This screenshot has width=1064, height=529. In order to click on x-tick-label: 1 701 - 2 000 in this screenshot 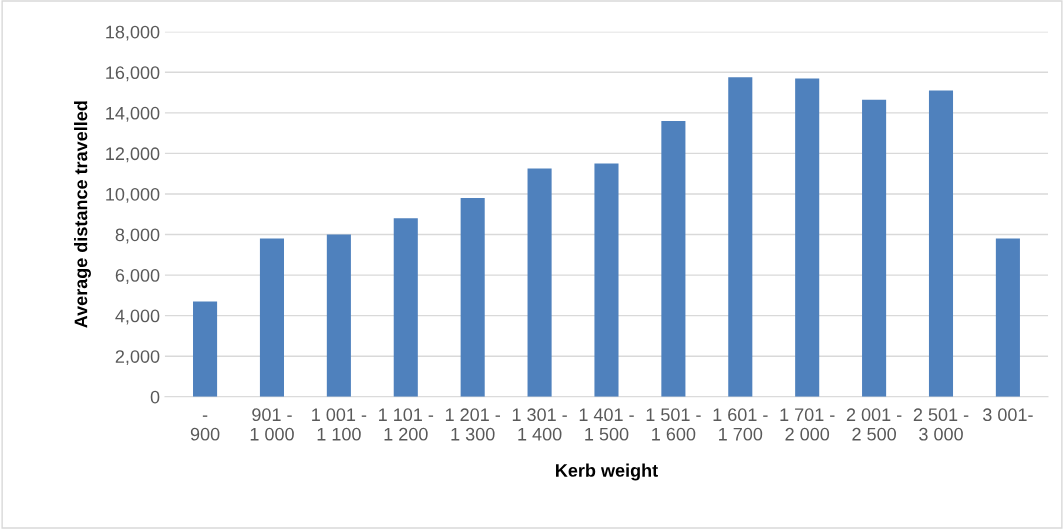, I will do `click(807, 424)`.